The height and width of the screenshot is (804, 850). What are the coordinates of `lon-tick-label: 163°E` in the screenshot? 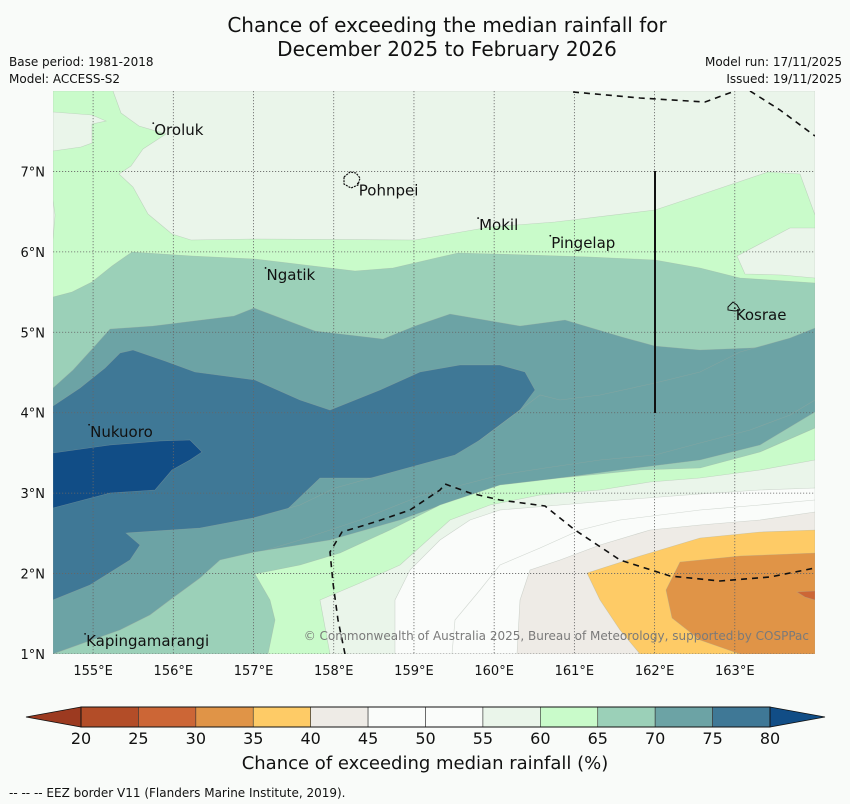 It's located at (735, 671).